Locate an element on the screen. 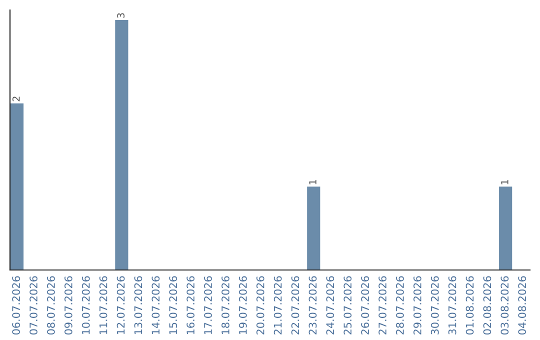  x-tick-label: 15.07.2026 is located at coordinates (173, 305).